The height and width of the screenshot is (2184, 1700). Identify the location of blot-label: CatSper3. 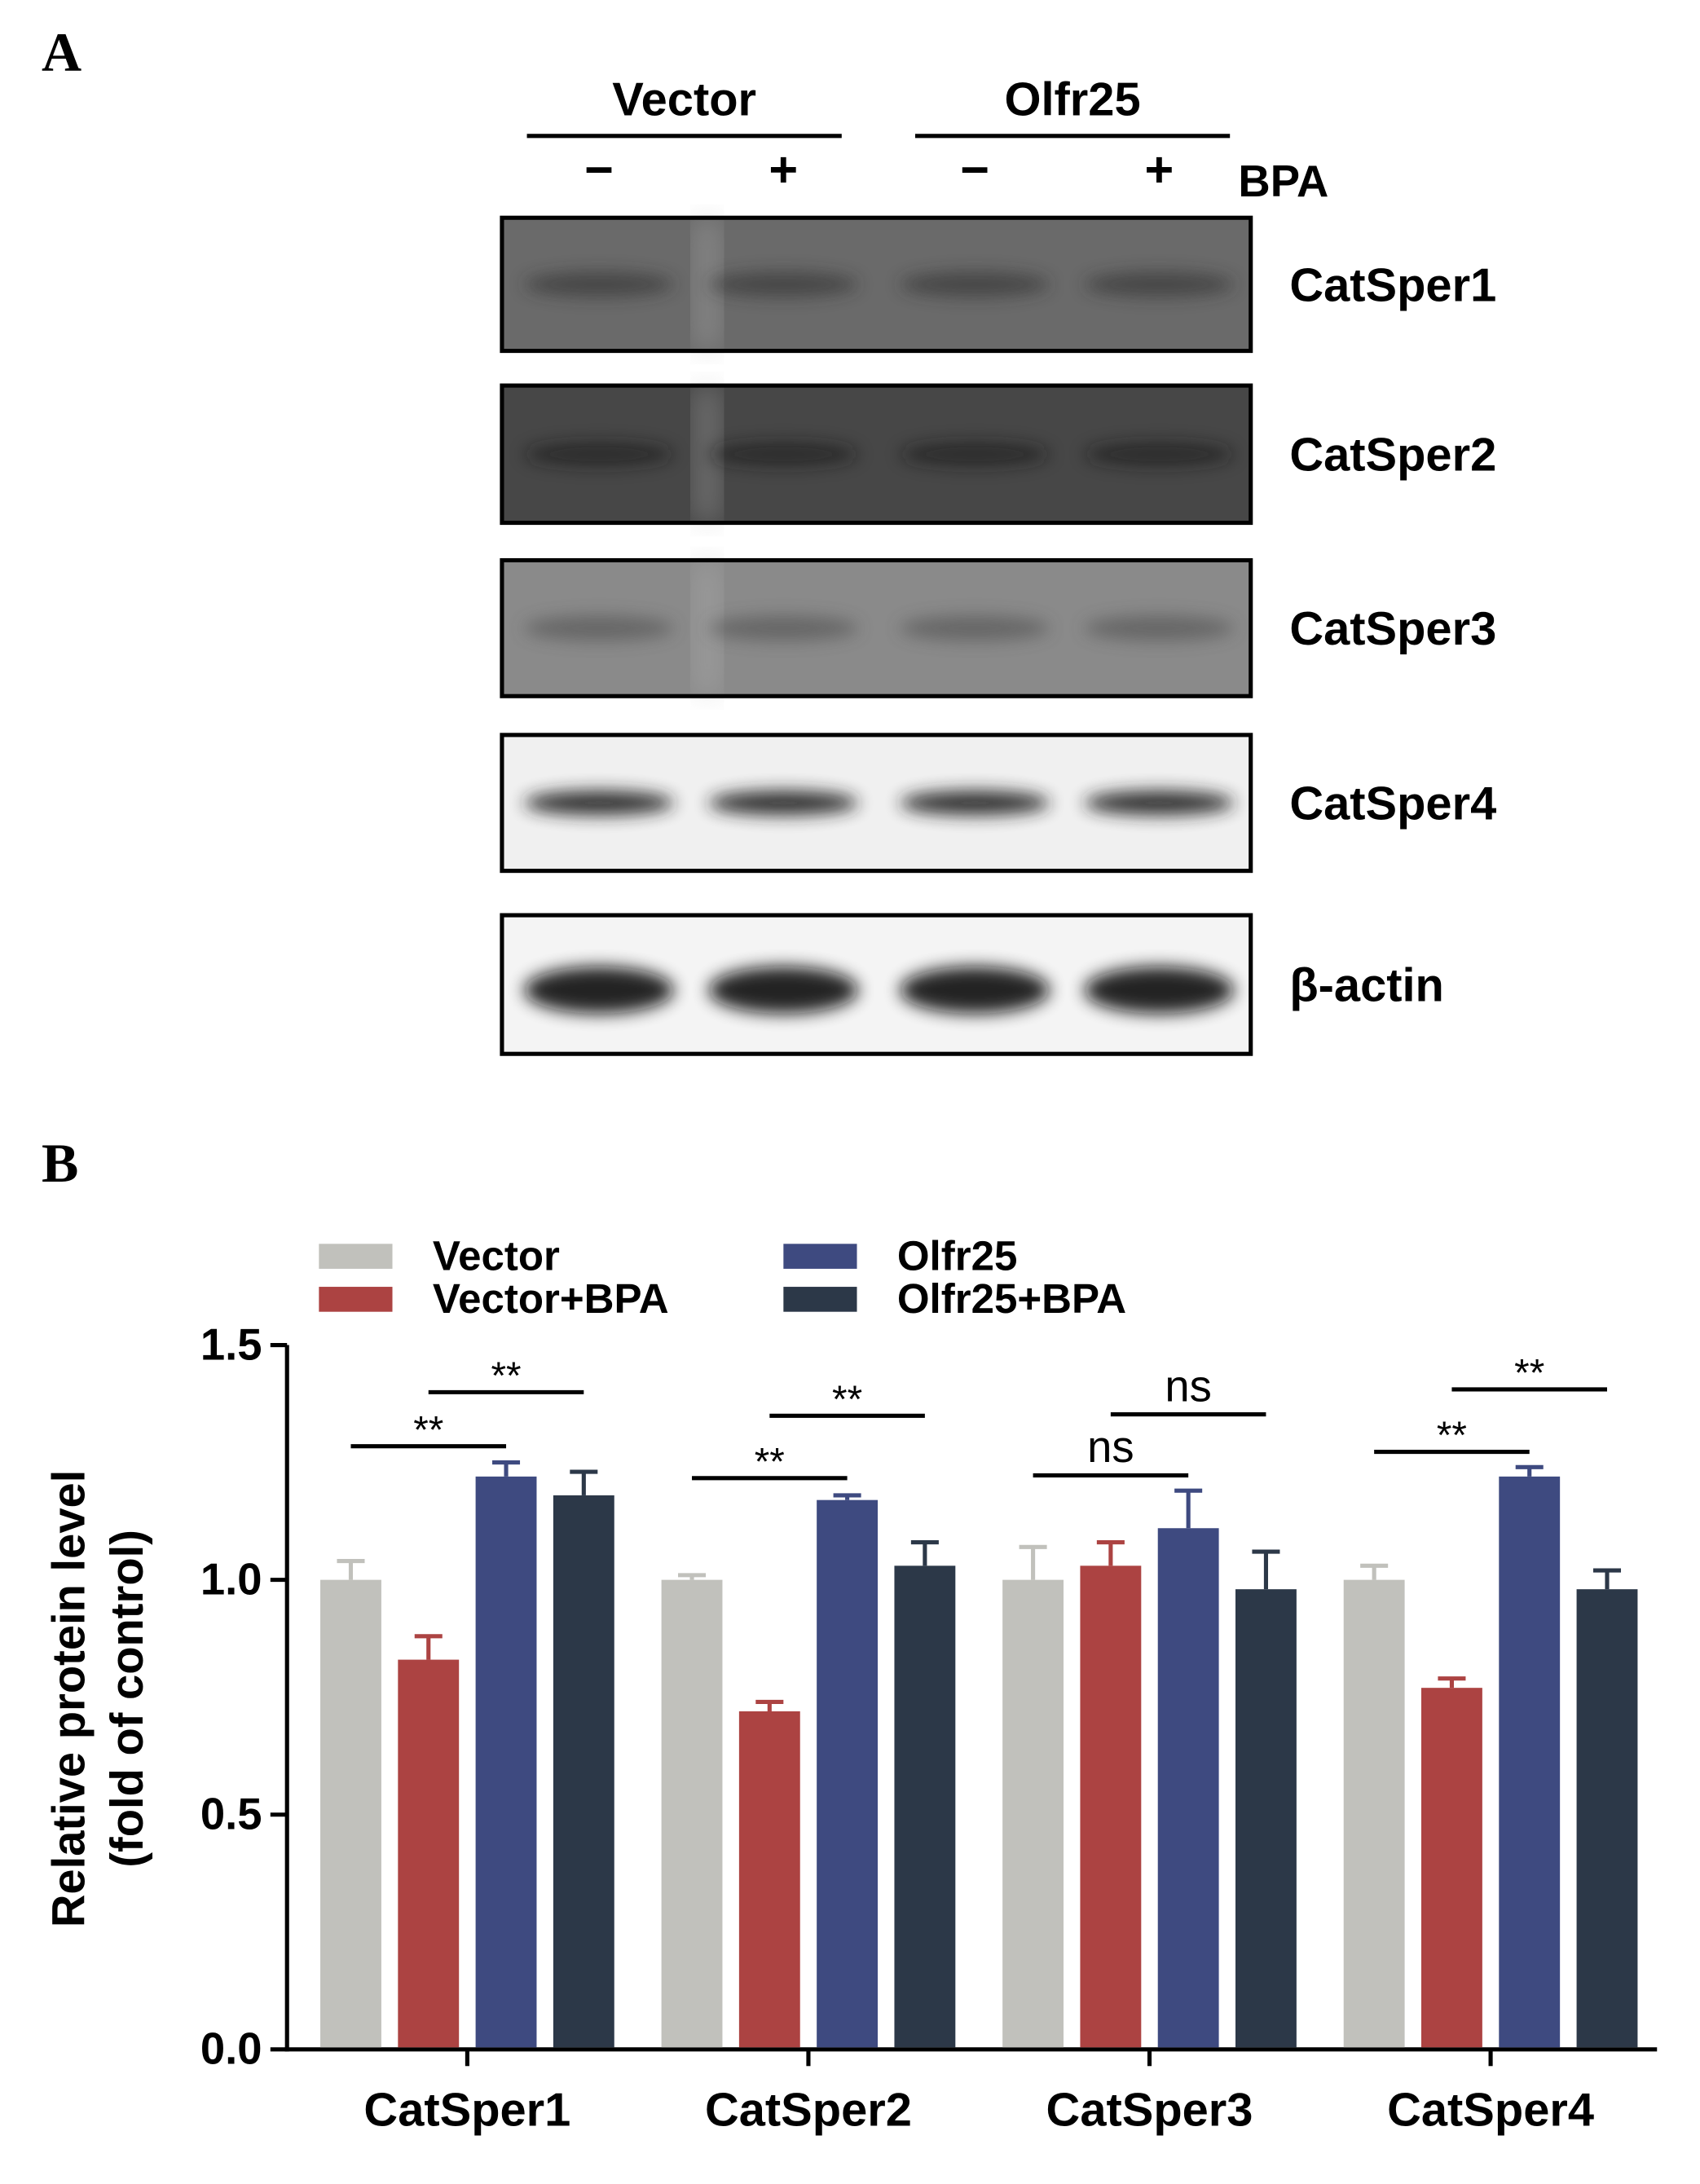
(1392, 629).